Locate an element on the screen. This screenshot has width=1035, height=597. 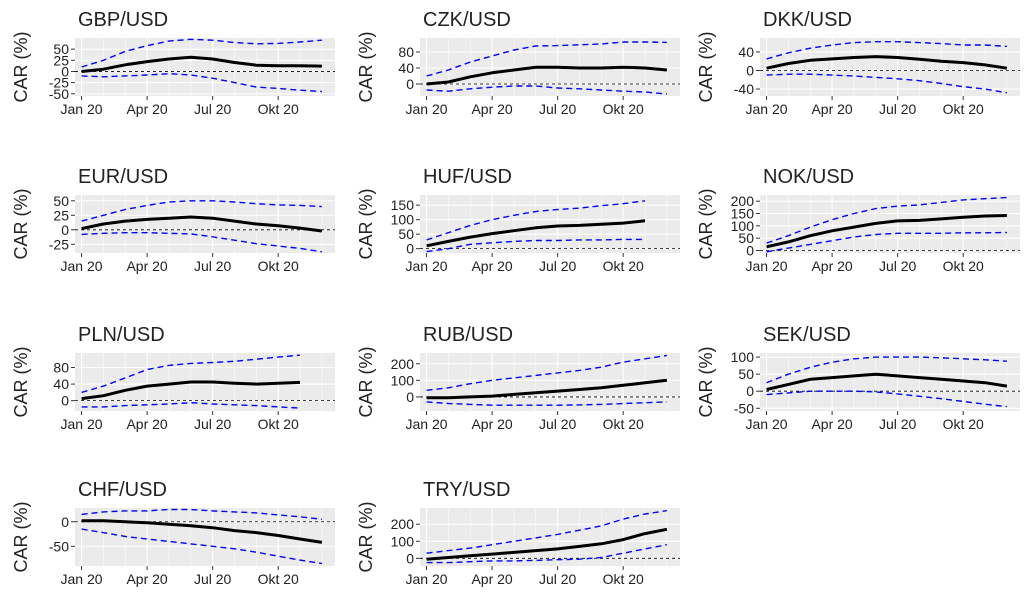
panel-title: CZK/USD is located at coordinates (467, 20).